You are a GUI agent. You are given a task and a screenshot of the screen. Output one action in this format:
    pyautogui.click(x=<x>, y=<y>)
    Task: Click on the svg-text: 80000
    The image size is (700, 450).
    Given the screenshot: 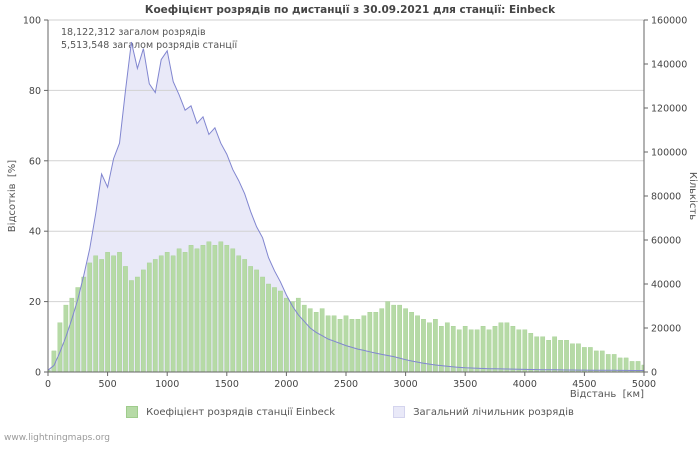 What is the action you would take?
    pyautogui.click(x=666, y=197)
    